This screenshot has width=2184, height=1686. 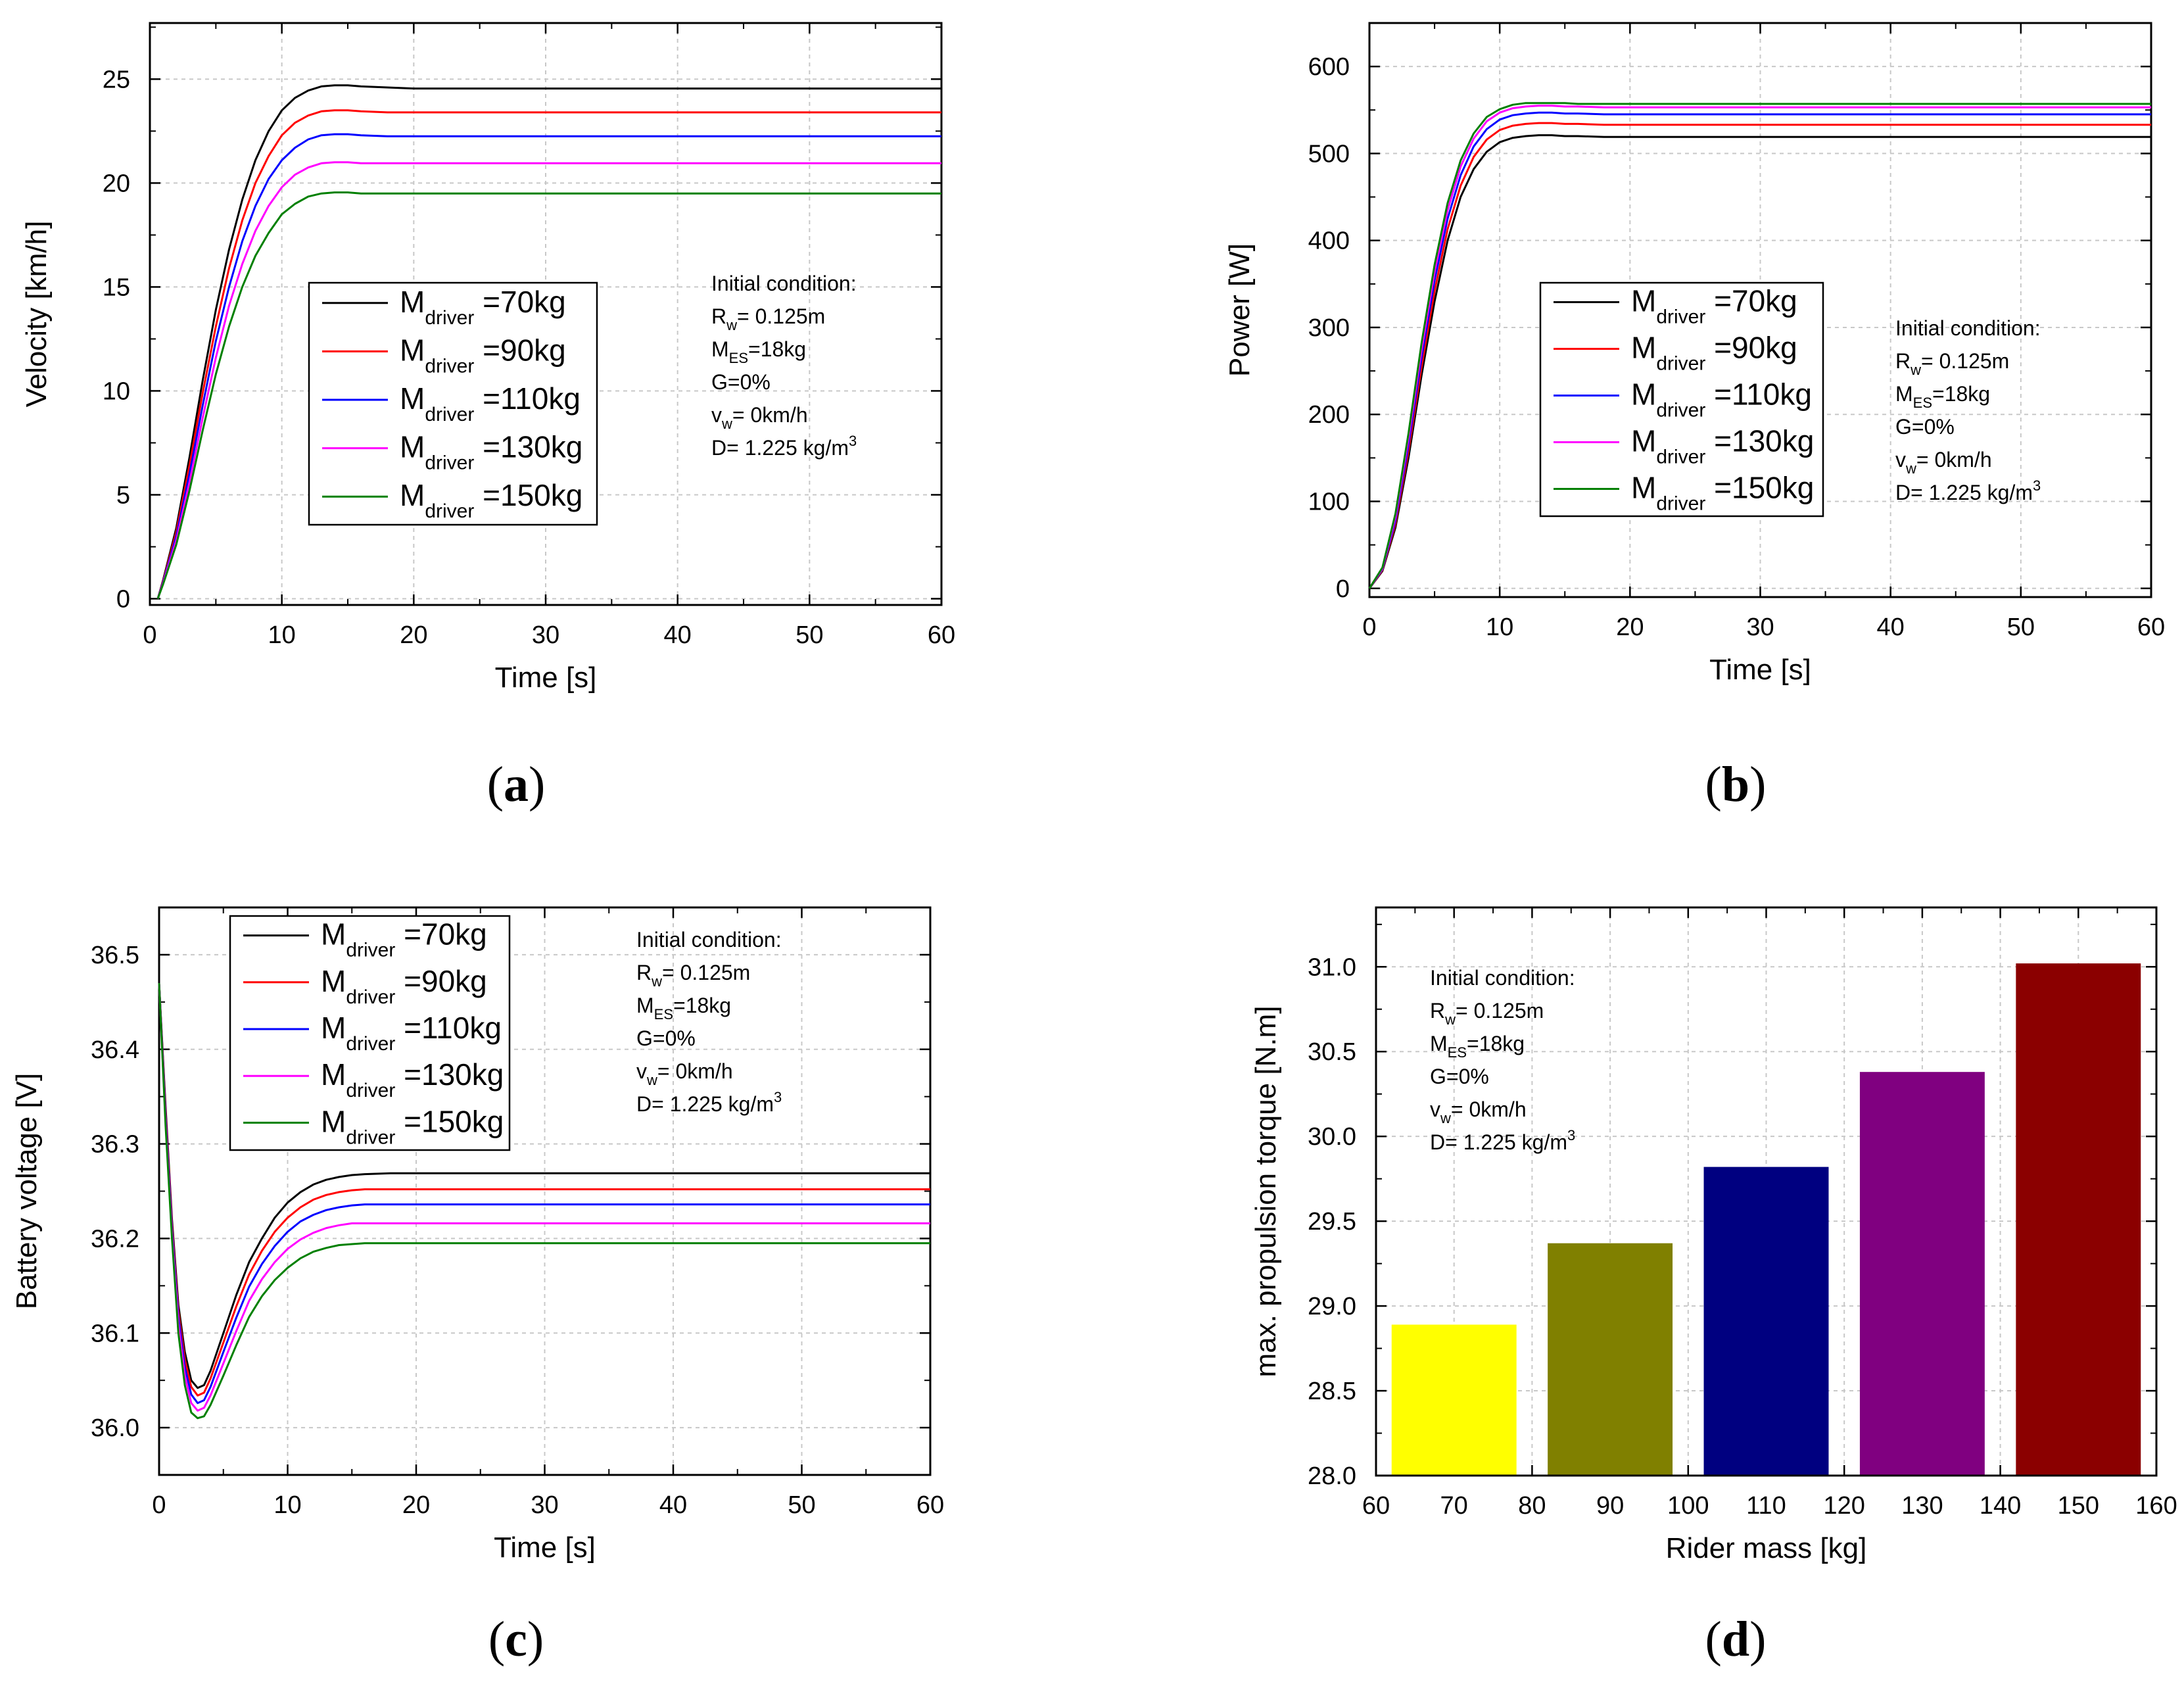 I want to click on c-initial-condition-title: Initial condition:, so click(x=709, y=940).